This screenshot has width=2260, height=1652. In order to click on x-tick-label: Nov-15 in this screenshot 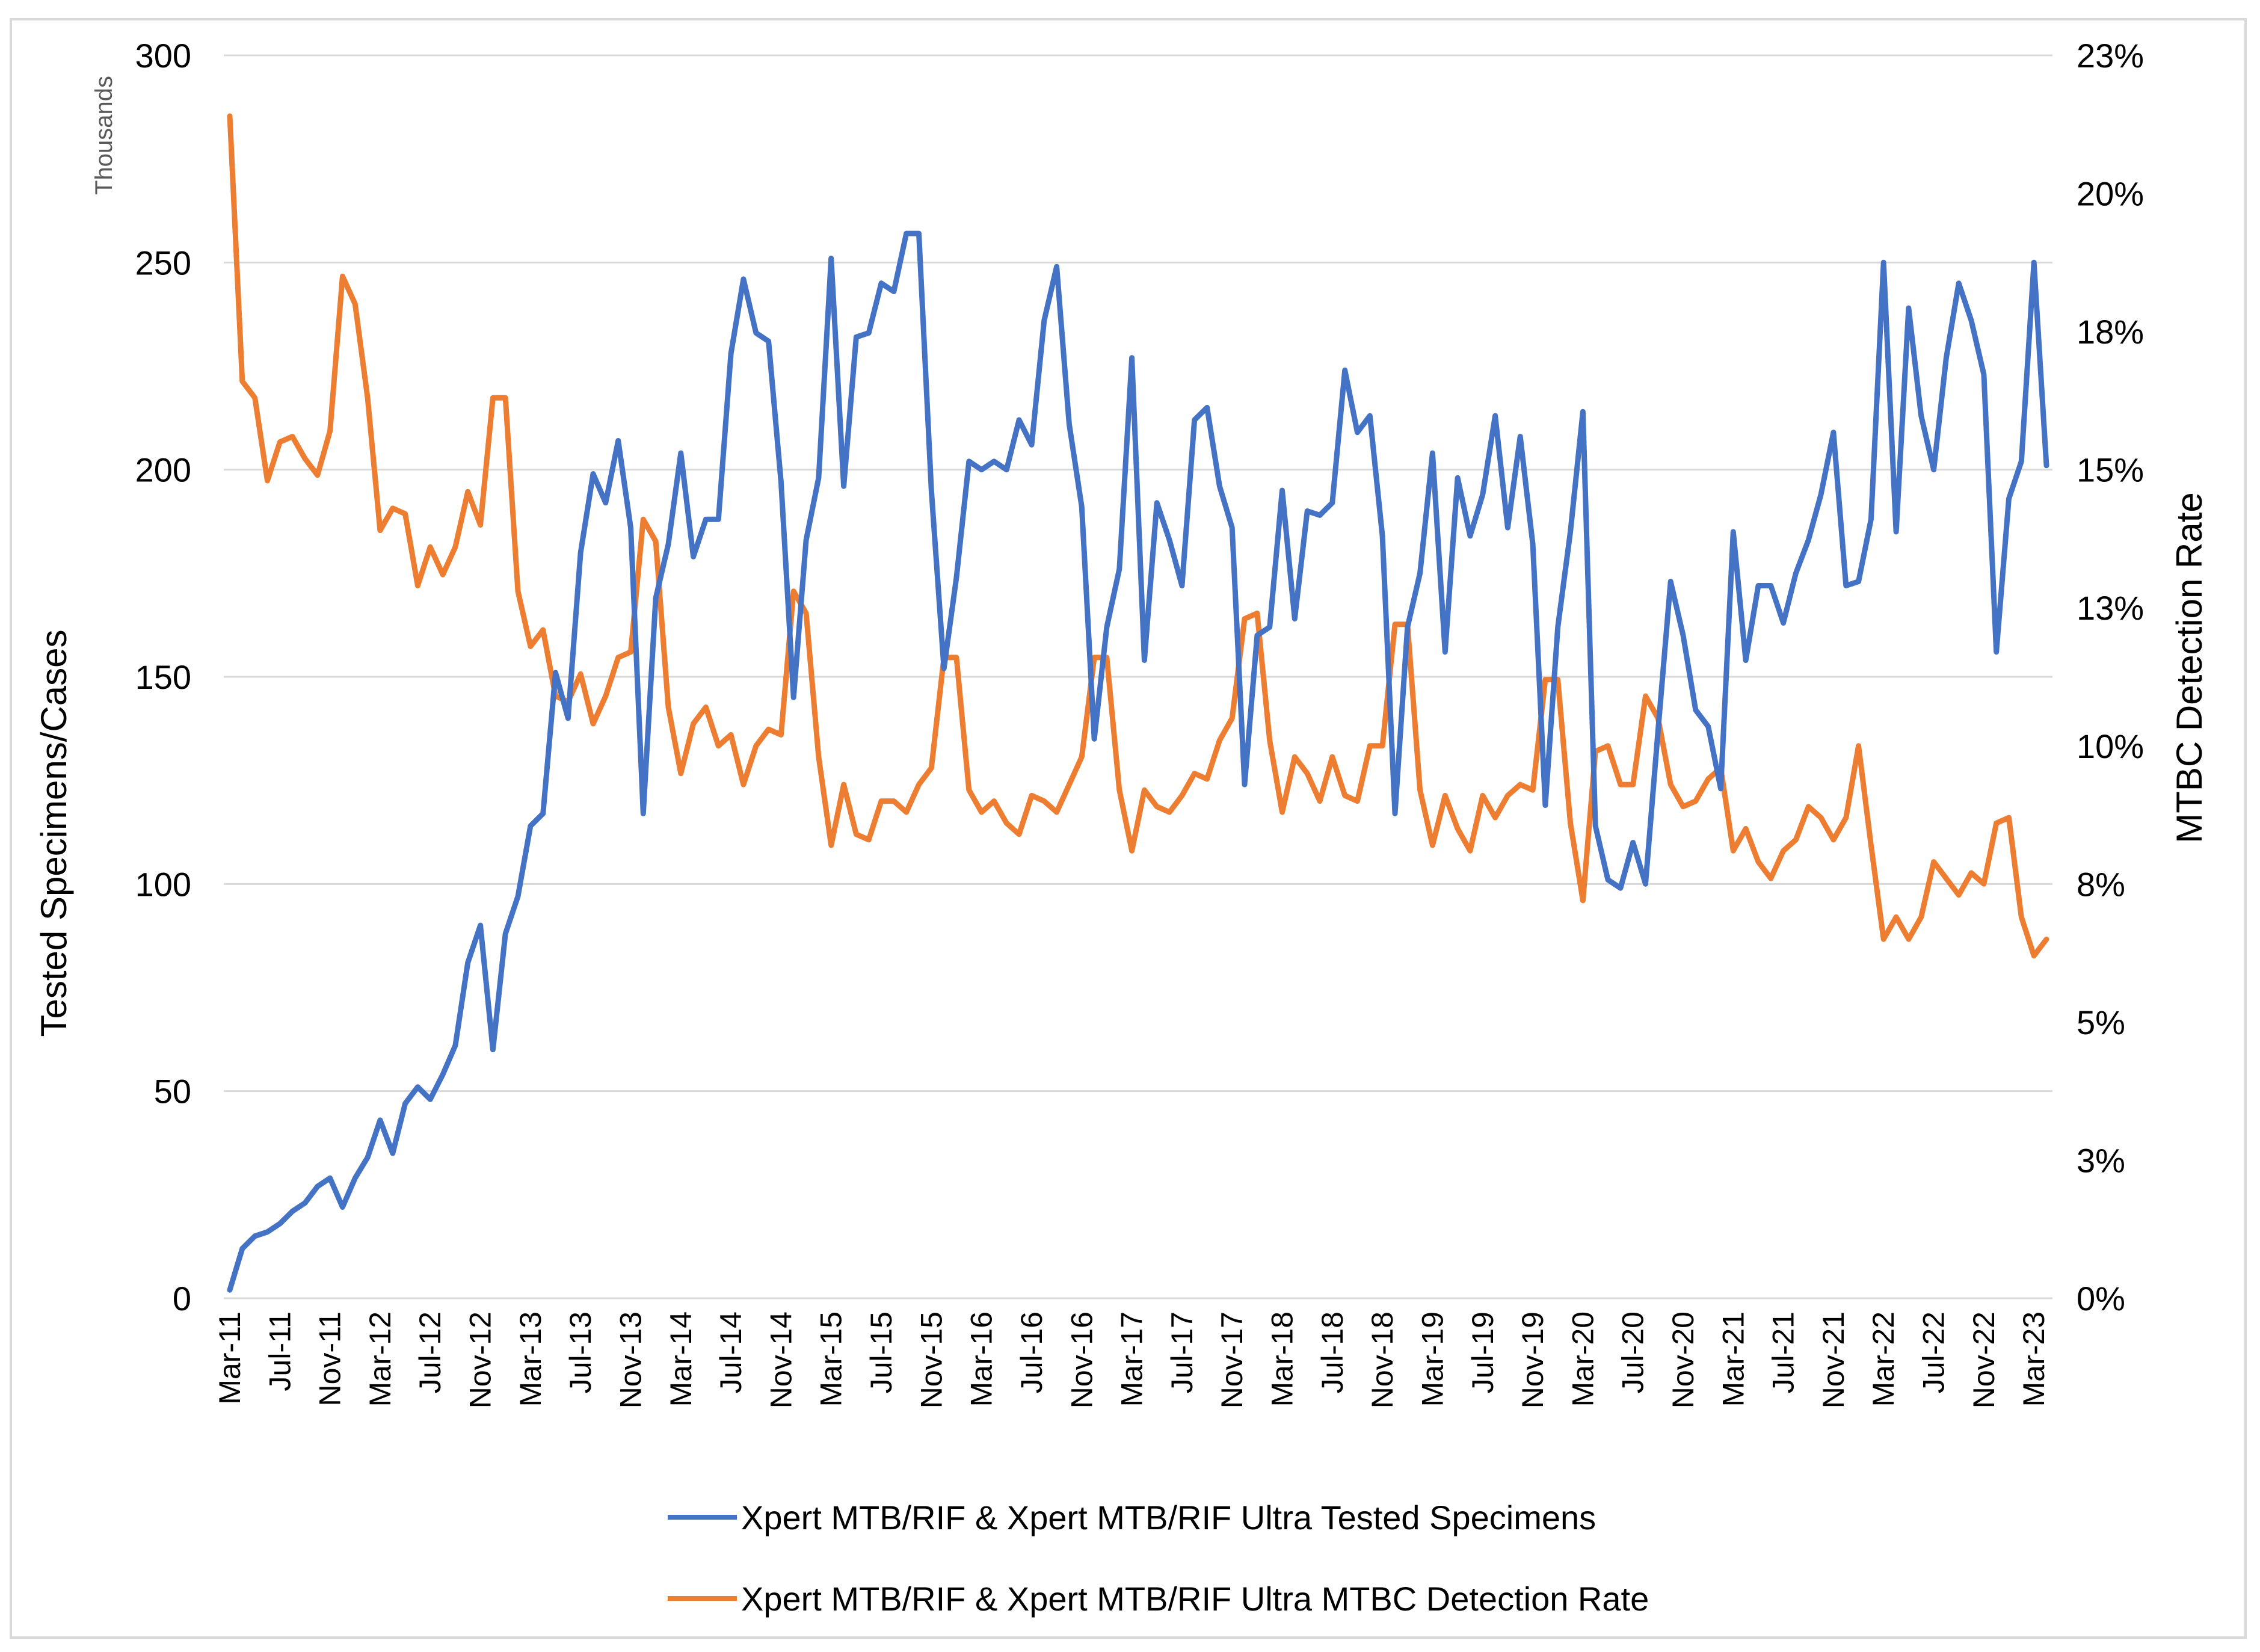, I will do `click(931, 1359)`.